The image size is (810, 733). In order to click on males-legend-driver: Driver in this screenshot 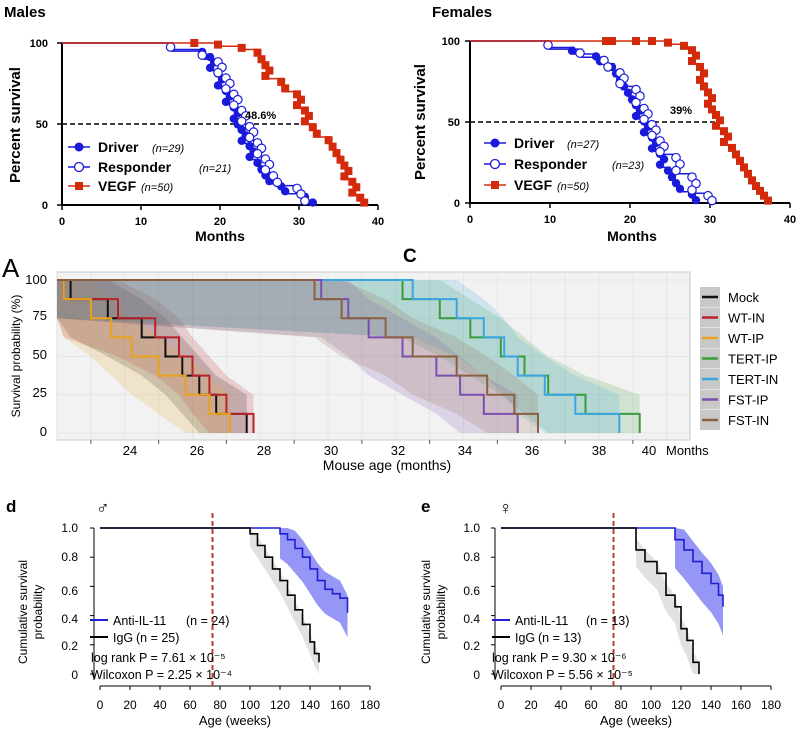, I will do `click(118, 147)`.